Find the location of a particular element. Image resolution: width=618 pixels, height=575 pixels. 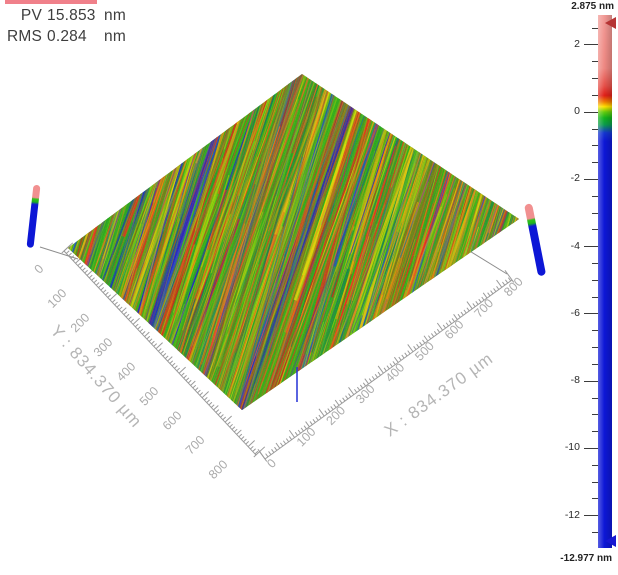

colorbar-tick-label: -4 is located at coordinates (575, 245).